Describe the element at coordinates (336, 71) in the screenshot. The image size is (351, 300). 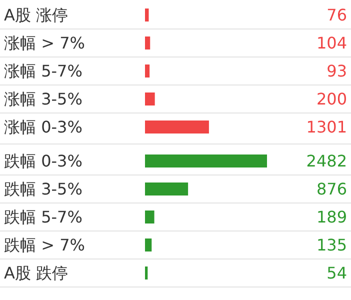
I see `data-label: 93` at that location.